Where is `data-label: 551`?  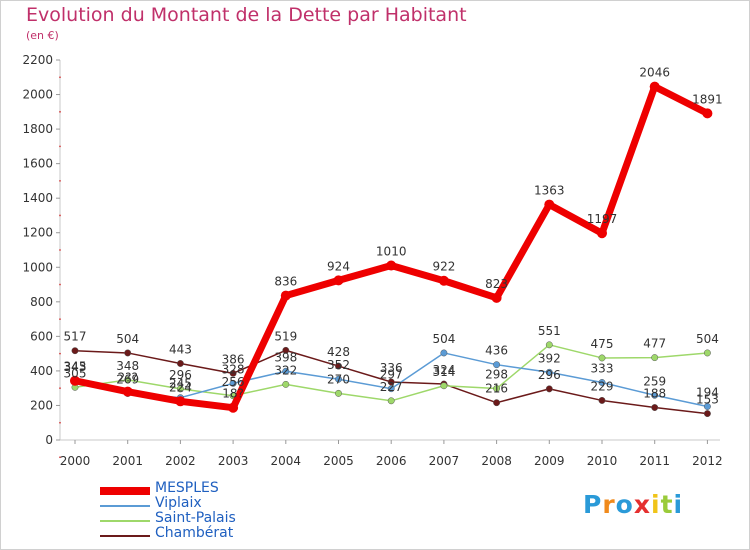
data-label: 551 is located at coordinates (549, 331).